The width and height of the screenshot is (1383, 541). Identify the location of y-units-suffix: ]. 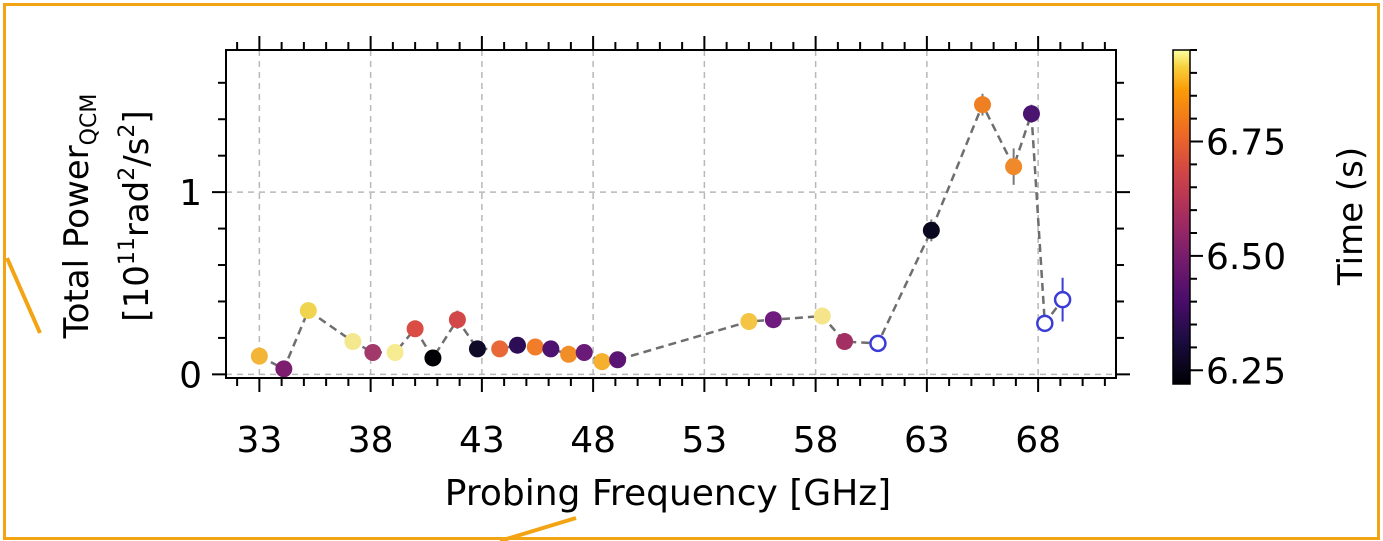
(137, 116).